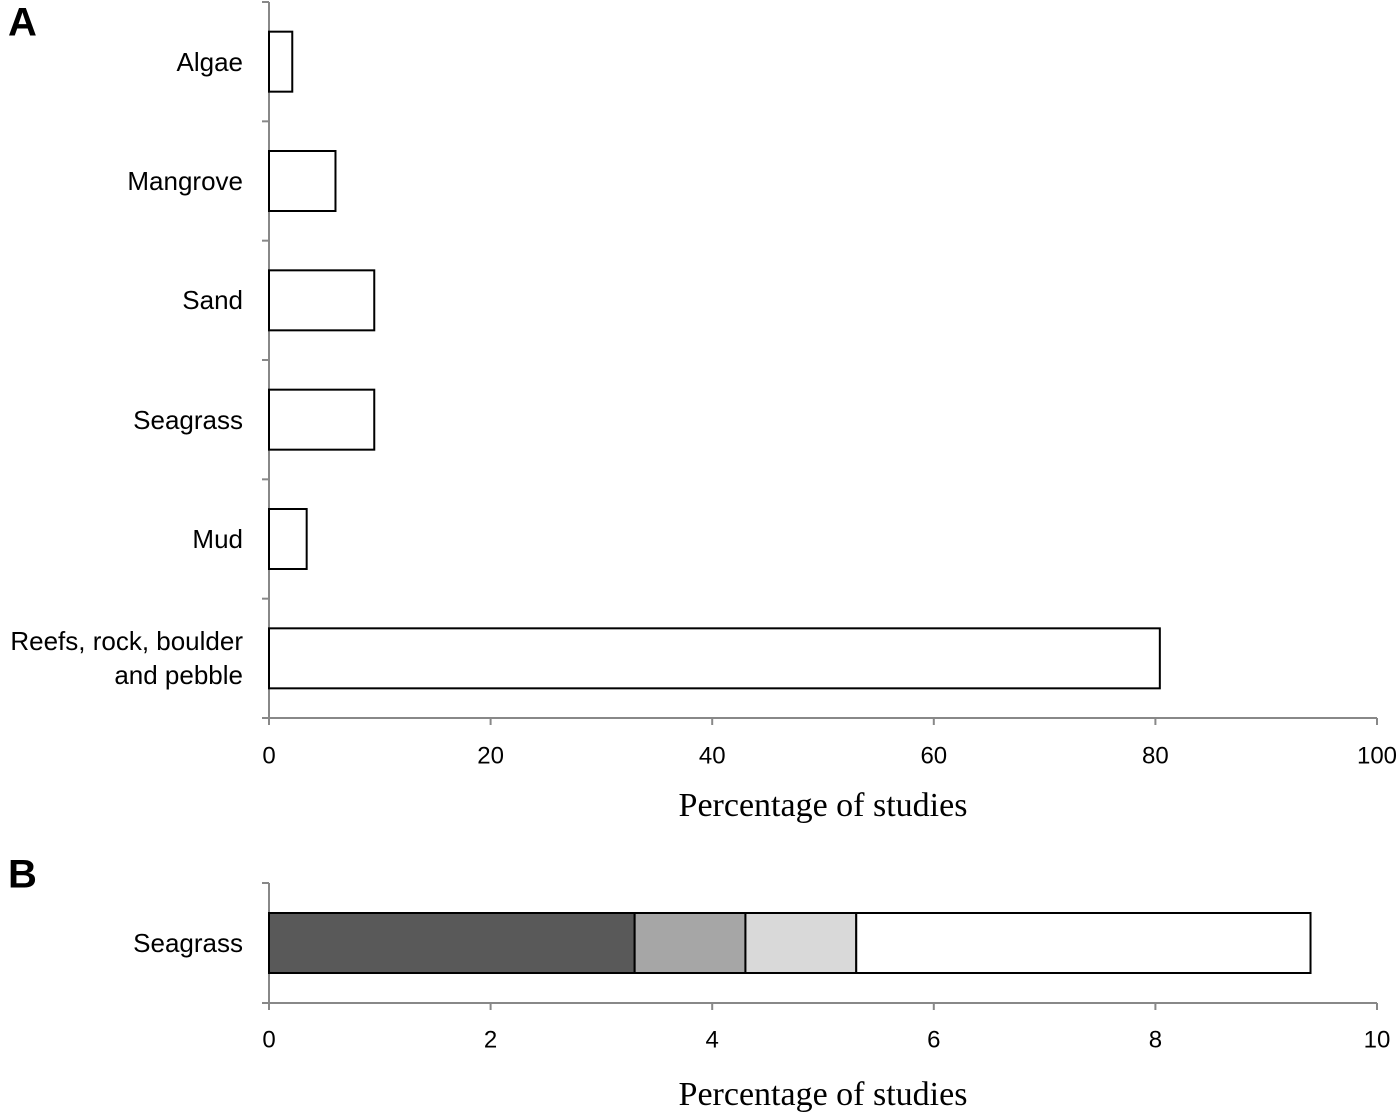  Describe the element at coordinates (933, 1039) in the screenshot. I see `x-tick-label: 6` at that location.